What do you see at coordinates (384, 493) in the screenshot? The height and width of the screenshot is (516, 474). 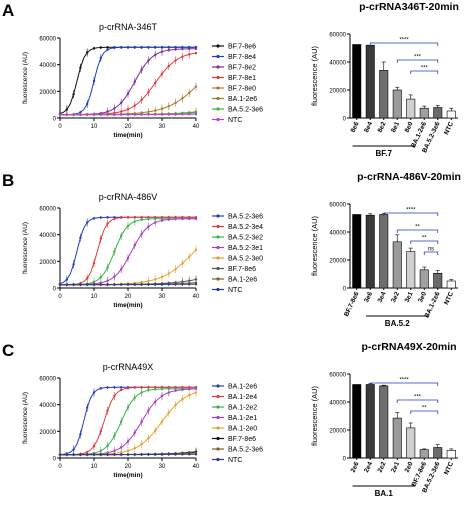 I see `group-label: BA.1` at bounding box center [384, 493].